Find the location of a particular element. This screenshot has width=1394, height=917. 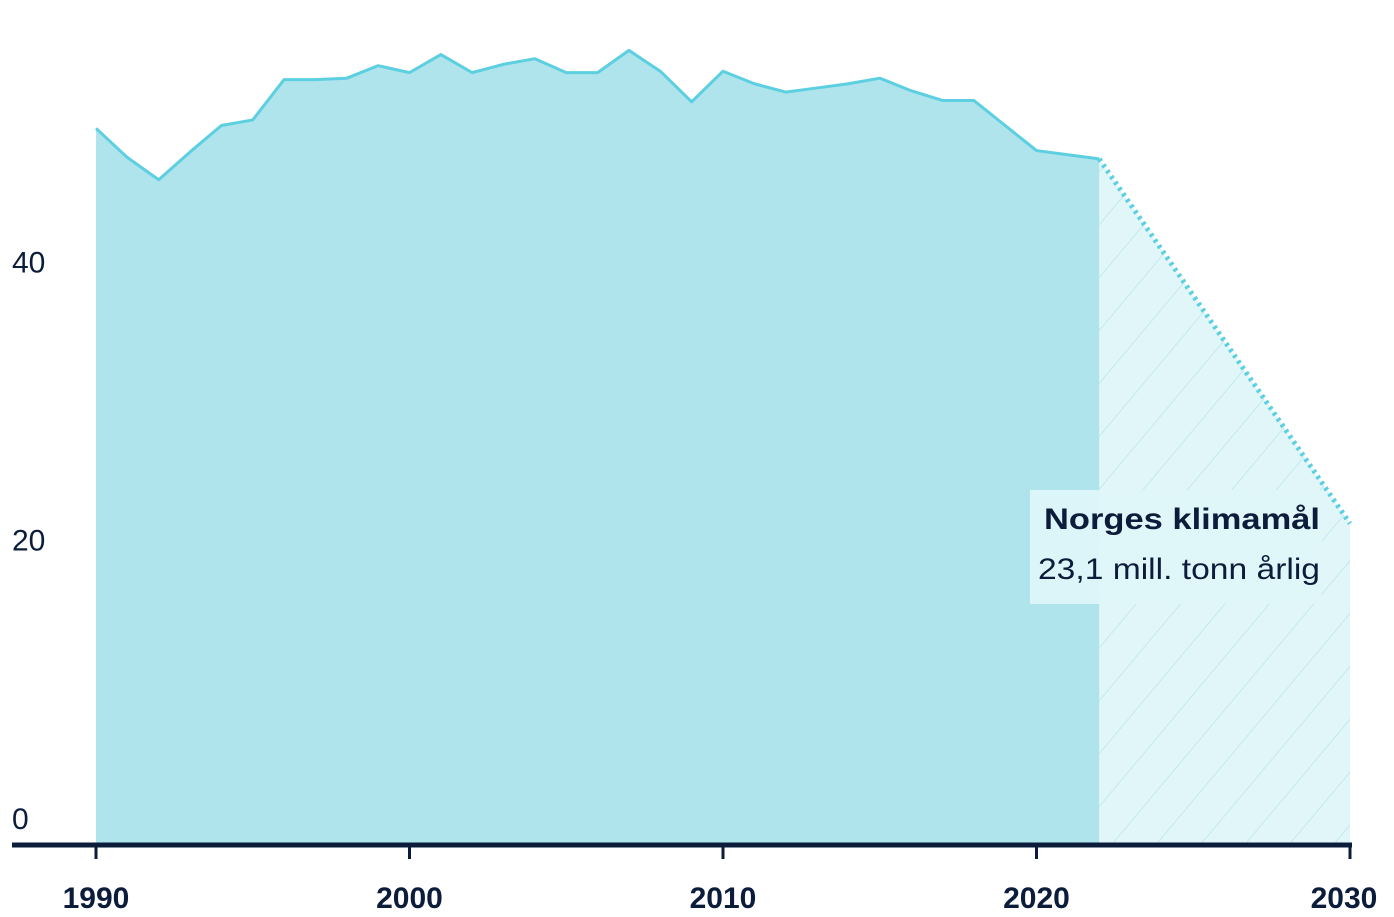

y-tick-label: 0 is located at coordinates (20, 819).